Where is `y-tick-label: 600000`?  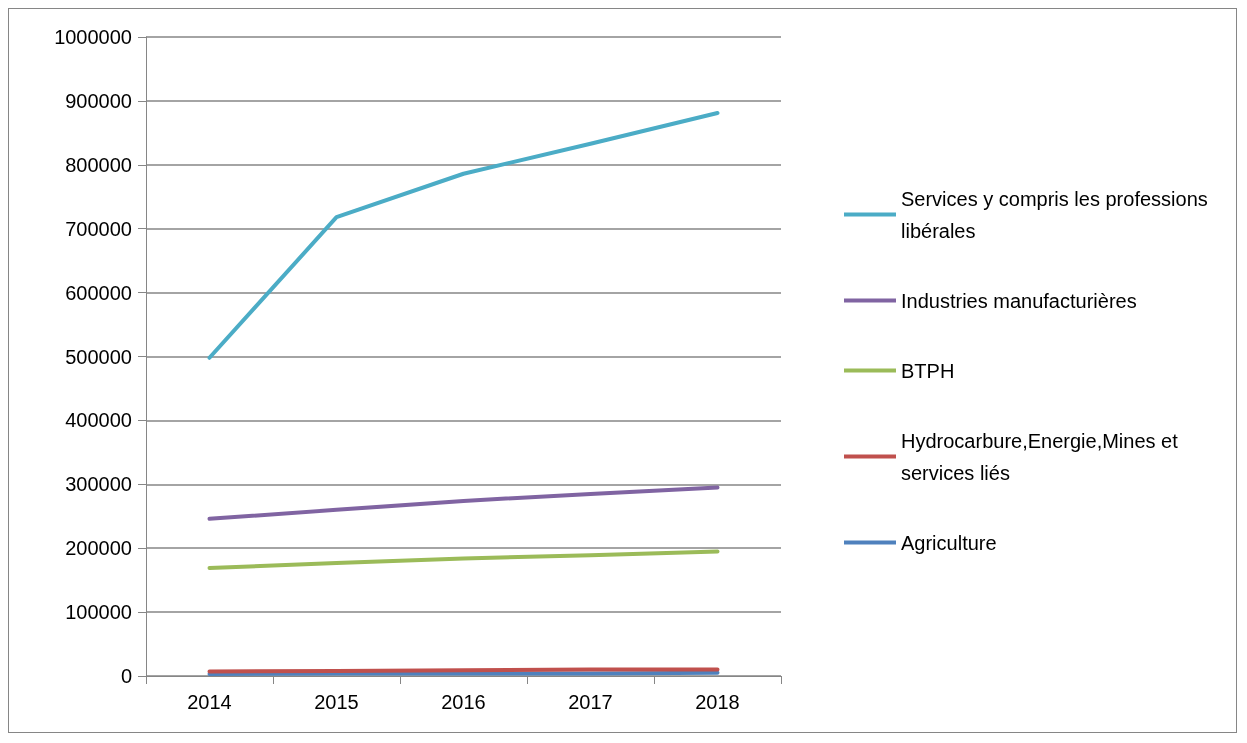 y-tick-label: 600000 is located at coordinates (98, 292).